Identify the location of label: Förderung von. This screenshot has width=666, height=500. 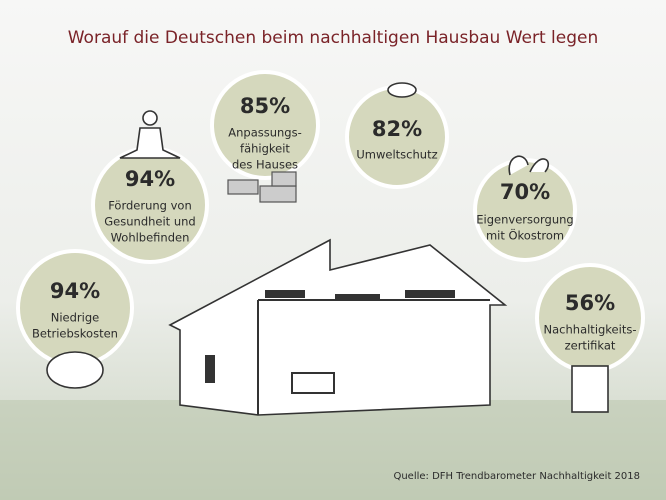
(150, 206).